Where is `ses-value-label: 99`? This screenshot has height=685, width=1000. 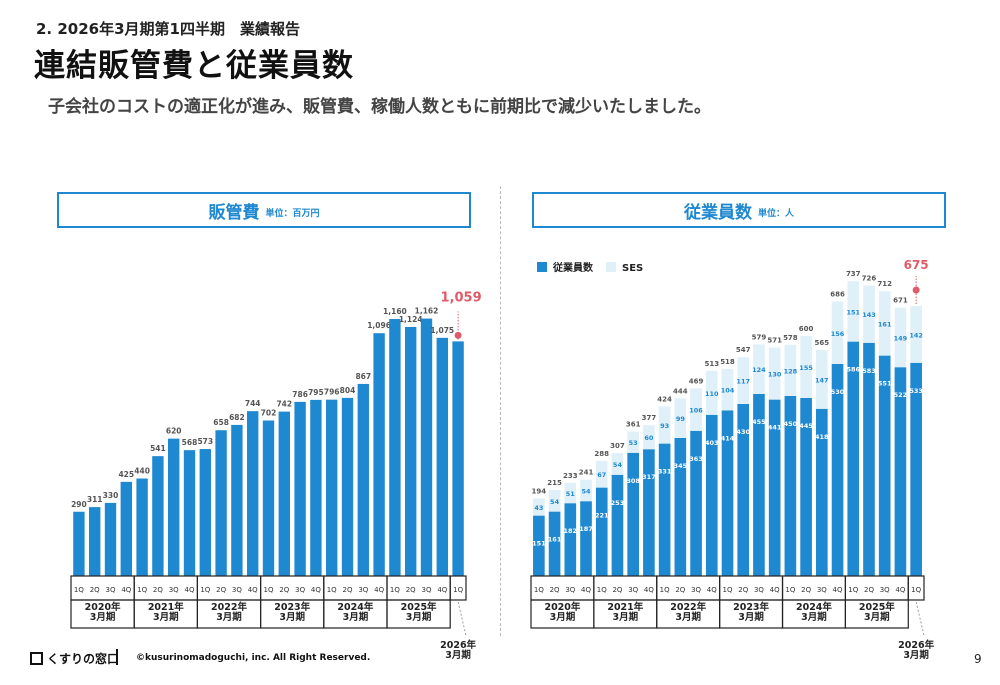
ses-value-label: 99 is located at coordinates (681, 419).